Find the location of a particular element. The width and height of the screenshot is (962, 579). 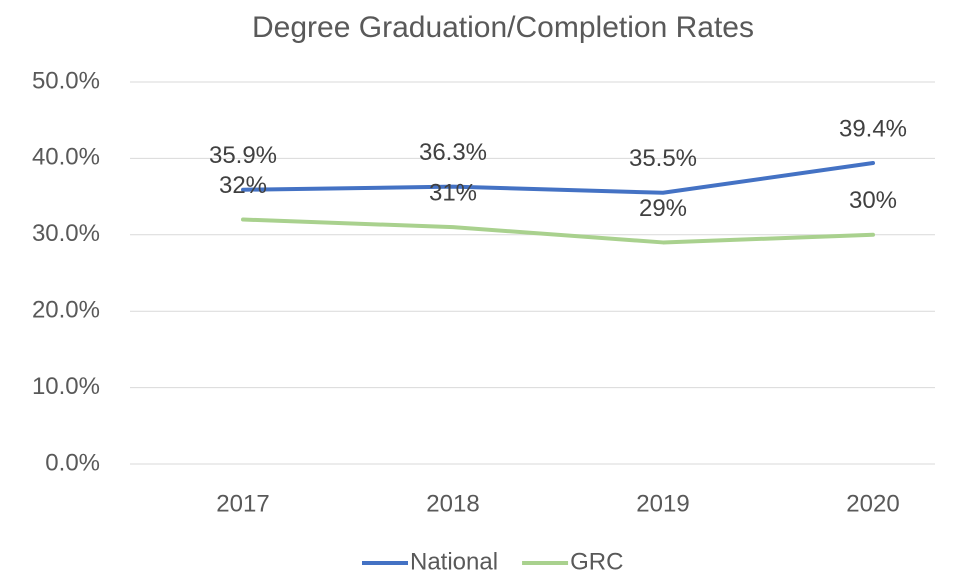

data-label: 31% is located at coordinates (453, 193).